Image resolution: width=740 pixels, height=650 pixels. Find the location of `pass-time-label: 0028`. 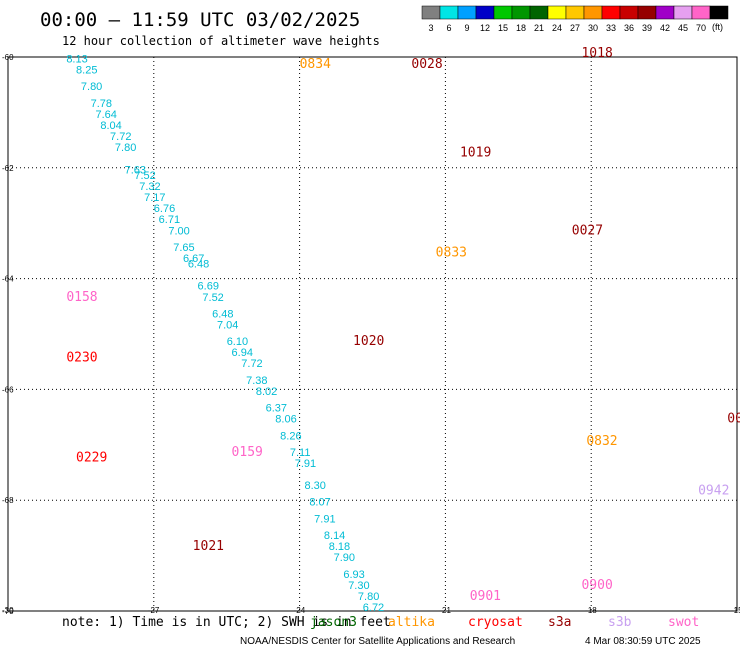

pass-time-label: 0028 is located at coordinates (426, 64).